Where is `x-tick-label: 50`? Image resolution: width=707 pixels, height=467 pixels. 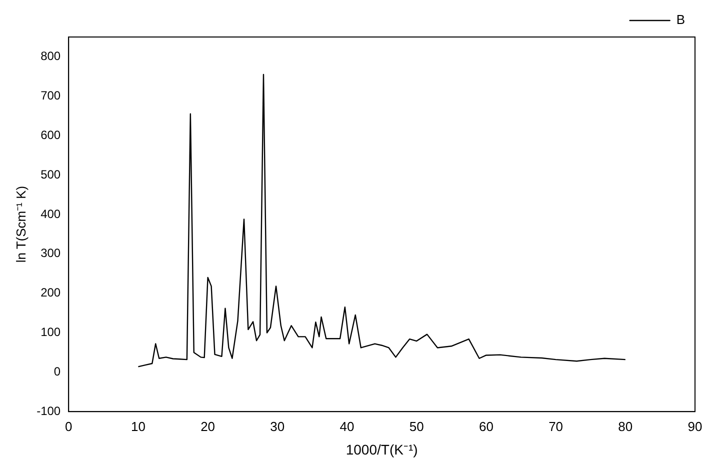 x-tick-label: 50 is located at coordinates (416, 426).